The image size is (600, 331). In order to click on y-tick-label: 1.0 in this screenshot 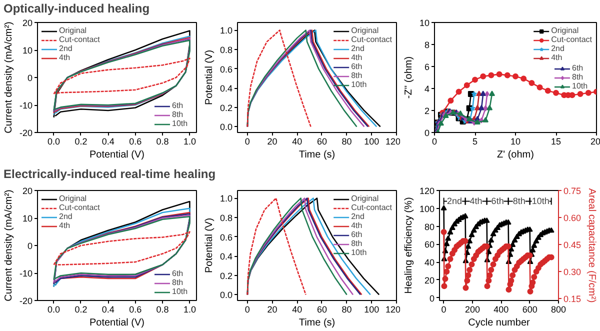, I will do `click(226, 31)`.